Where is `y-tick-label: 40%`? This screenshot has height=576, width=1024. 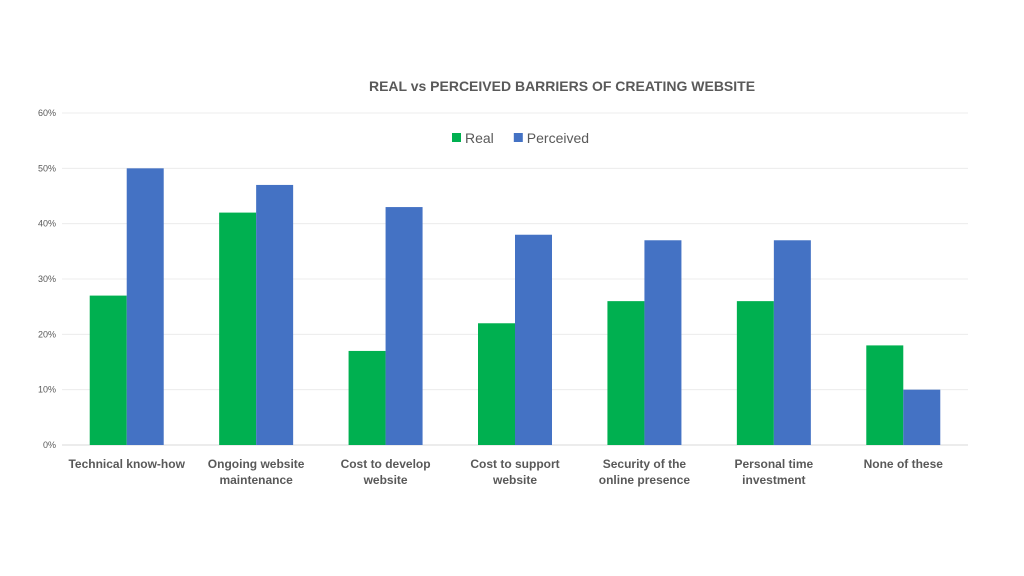
y-tick-label: 40% is located at coordinates (47, 224).